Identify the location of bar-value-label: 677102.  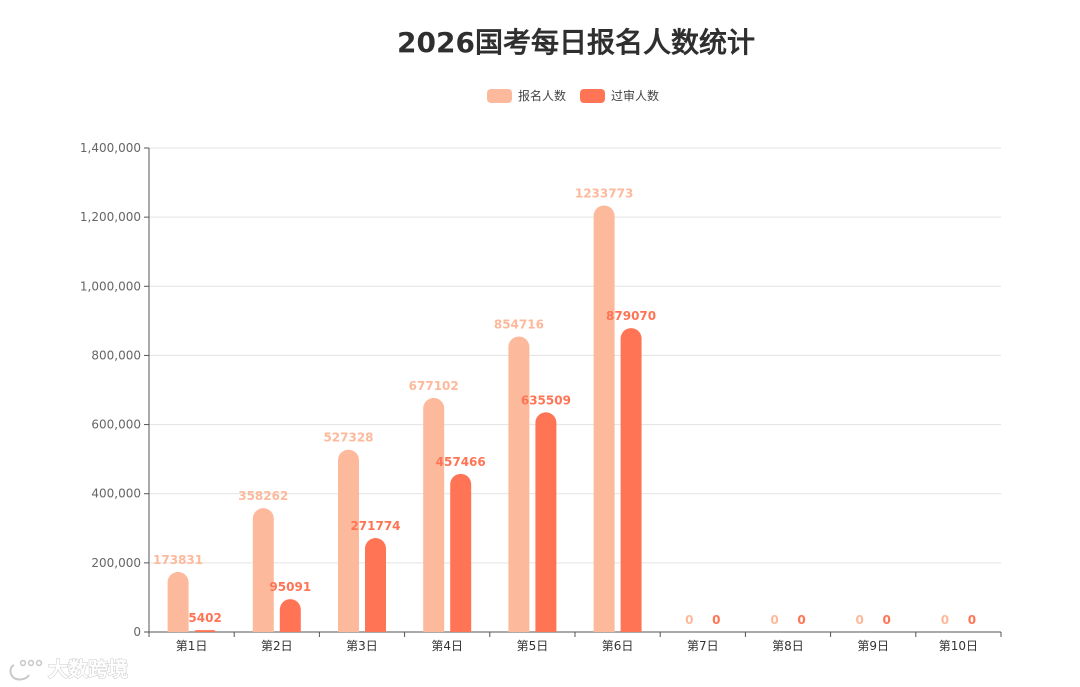
(434, 386).